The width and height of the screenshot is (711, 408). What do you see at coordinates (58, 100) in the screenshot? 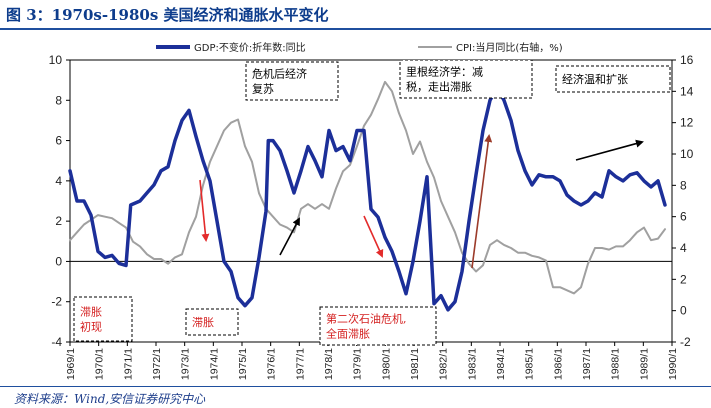
I see `y-left-tick-label: 8` at bounding box center [58, 100].